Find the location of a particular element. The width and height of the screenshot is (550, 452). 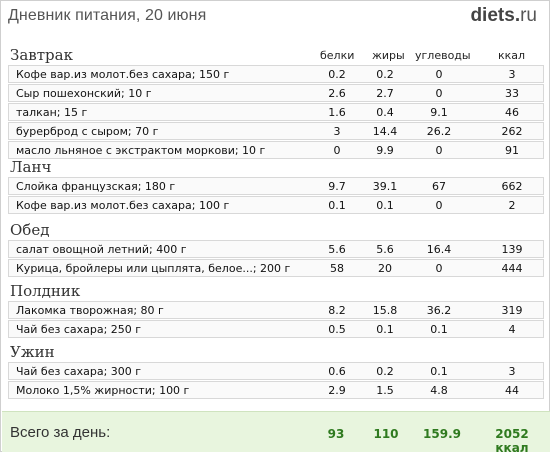

food-protein-value: 58 is located at coordinates (337, 268).